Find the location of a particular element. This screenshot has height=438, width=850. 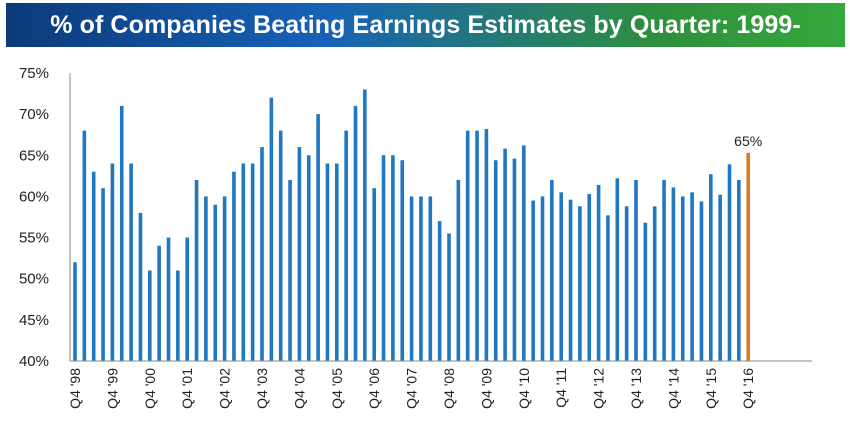

x-tick-label: Q4 '04 is located at coordinates (299, 388).